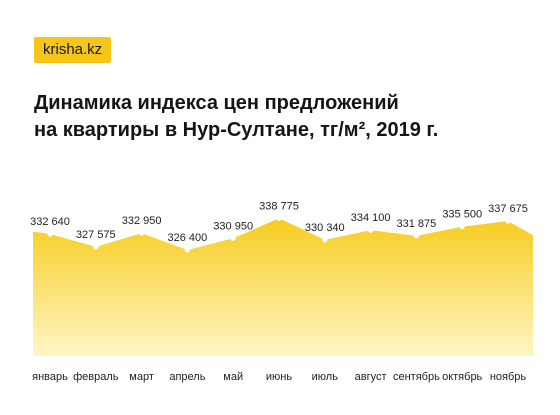 The height and width of the screenshot is (415, 560). What do you see at coordinates (279, 377) in the screenshot?
I see `x-tick-label: июнь` at bounding box center [279, 377].